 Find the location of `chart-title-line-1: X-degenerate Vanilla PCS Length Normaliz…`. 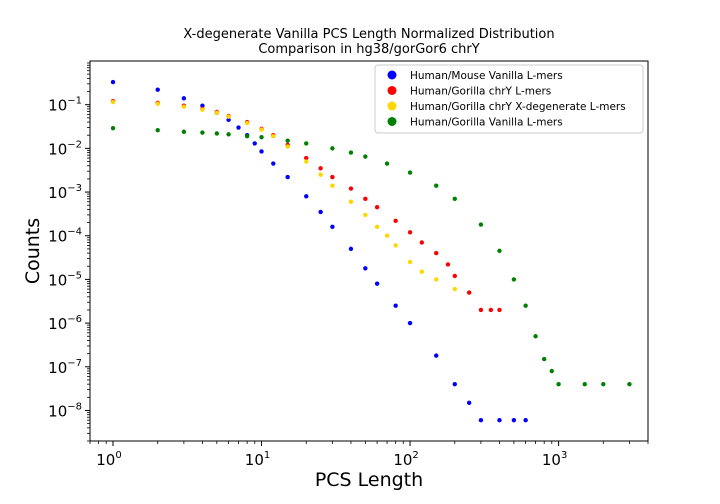

chart-title-line-1: X-degenerate Vanilla PCS Length Normaliz… is located at coordinates (368, 34).